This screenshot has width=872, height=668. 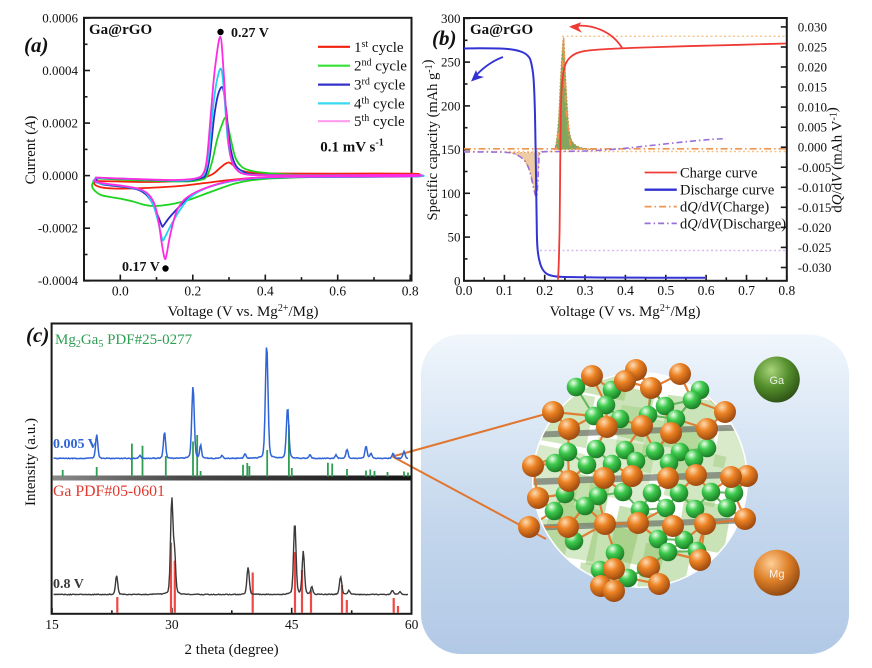 What do you see at coordinates (812, 107) in the screenshot?
I see `svg-text: 0.010` at bounding box center [812, 107].